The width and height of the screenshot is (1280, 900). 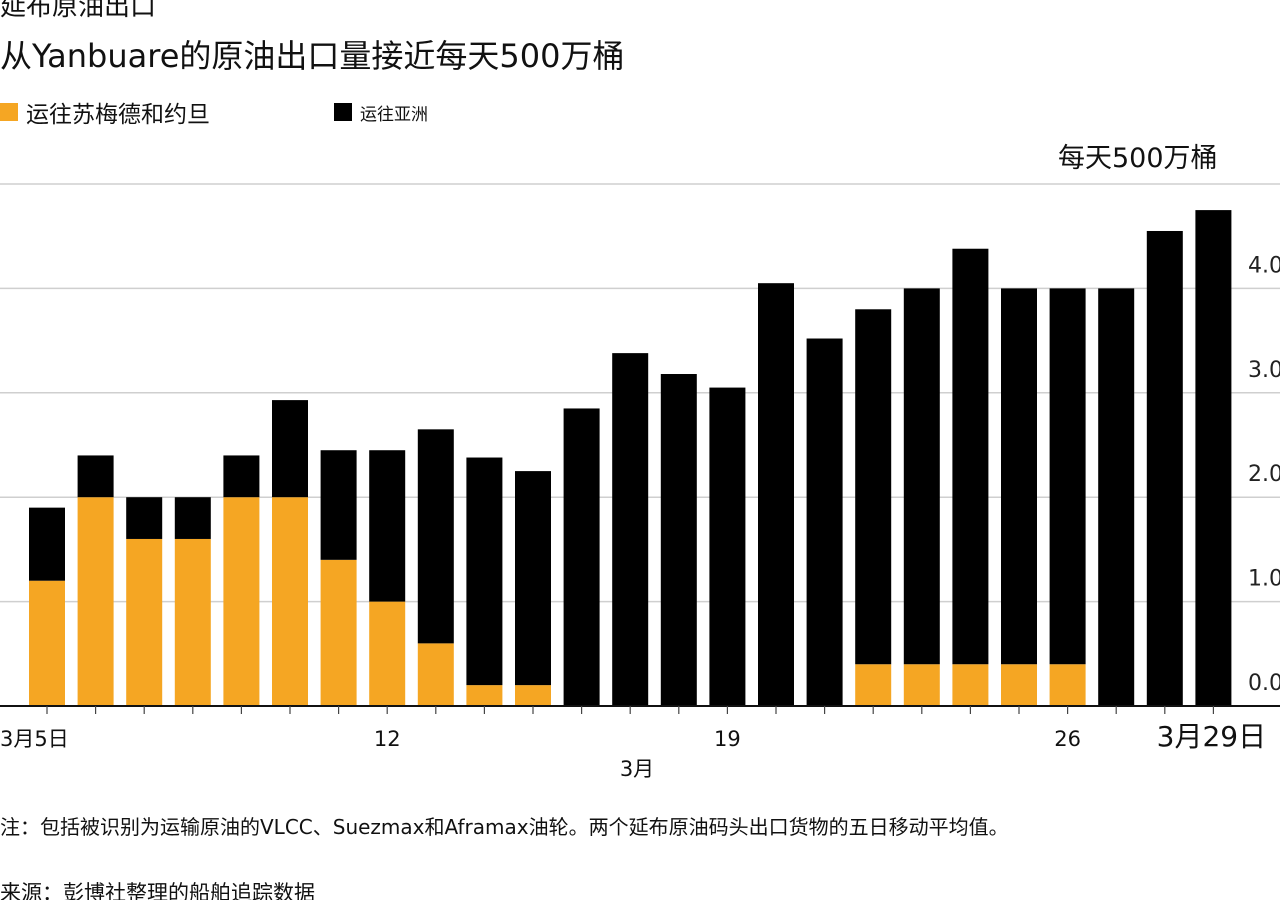 What do you see at coordinates (78, 11) in the screenshot?
I see `chart-title: 延布原油出口` at bounding box center [78, 11].